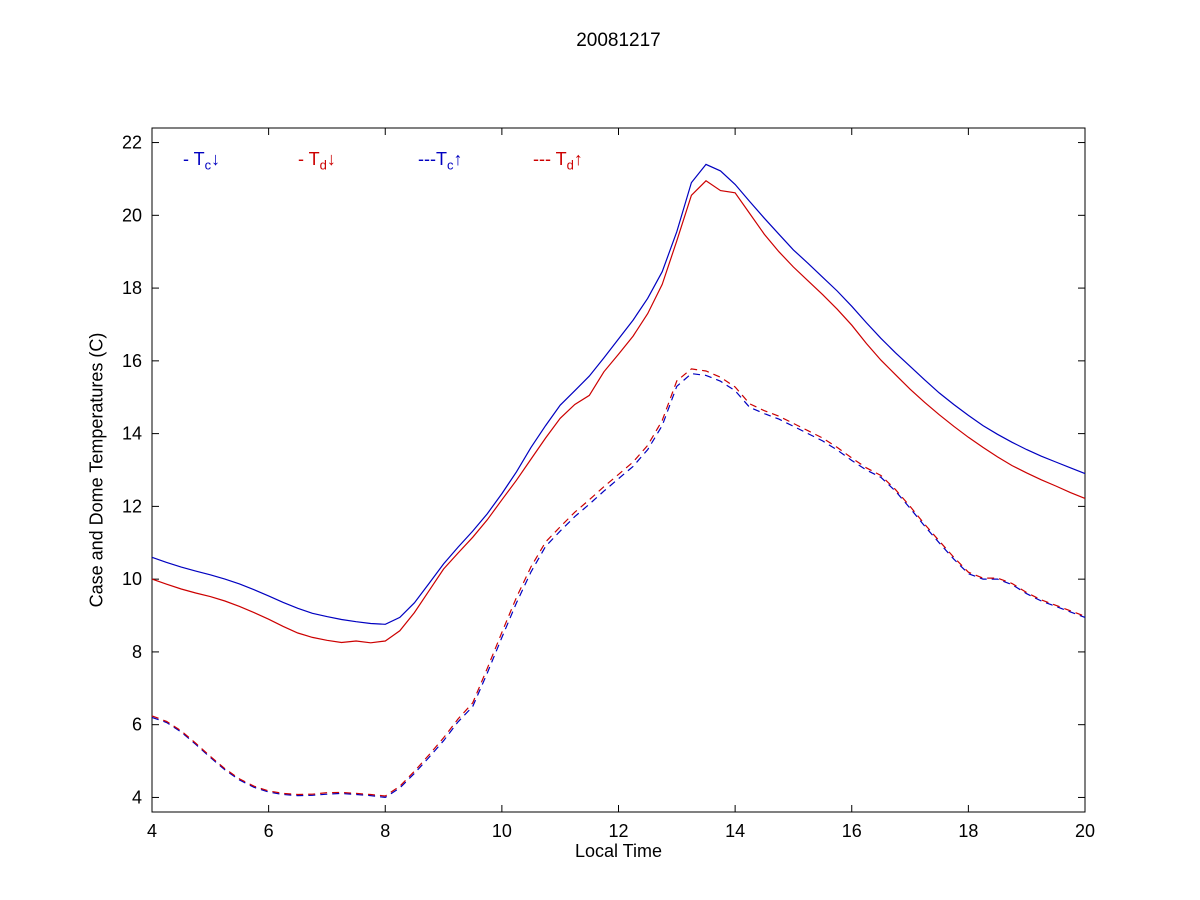  Describe the element at coordinates (618, 831) in the screenshot. I see `x-tick-label: 12` at that location.